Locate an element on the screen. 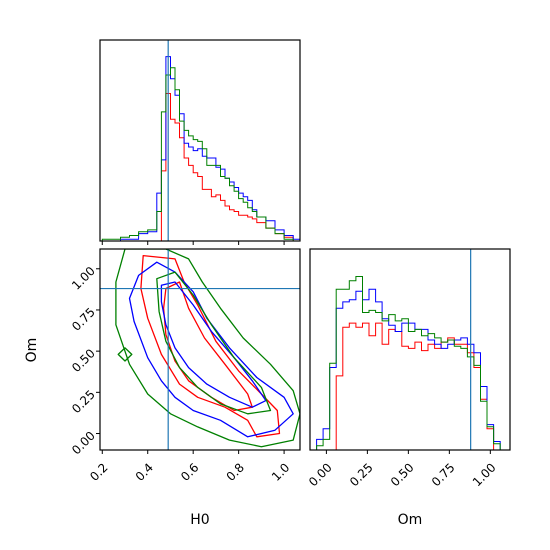  contour-lines is located at coordinates (207, 348).